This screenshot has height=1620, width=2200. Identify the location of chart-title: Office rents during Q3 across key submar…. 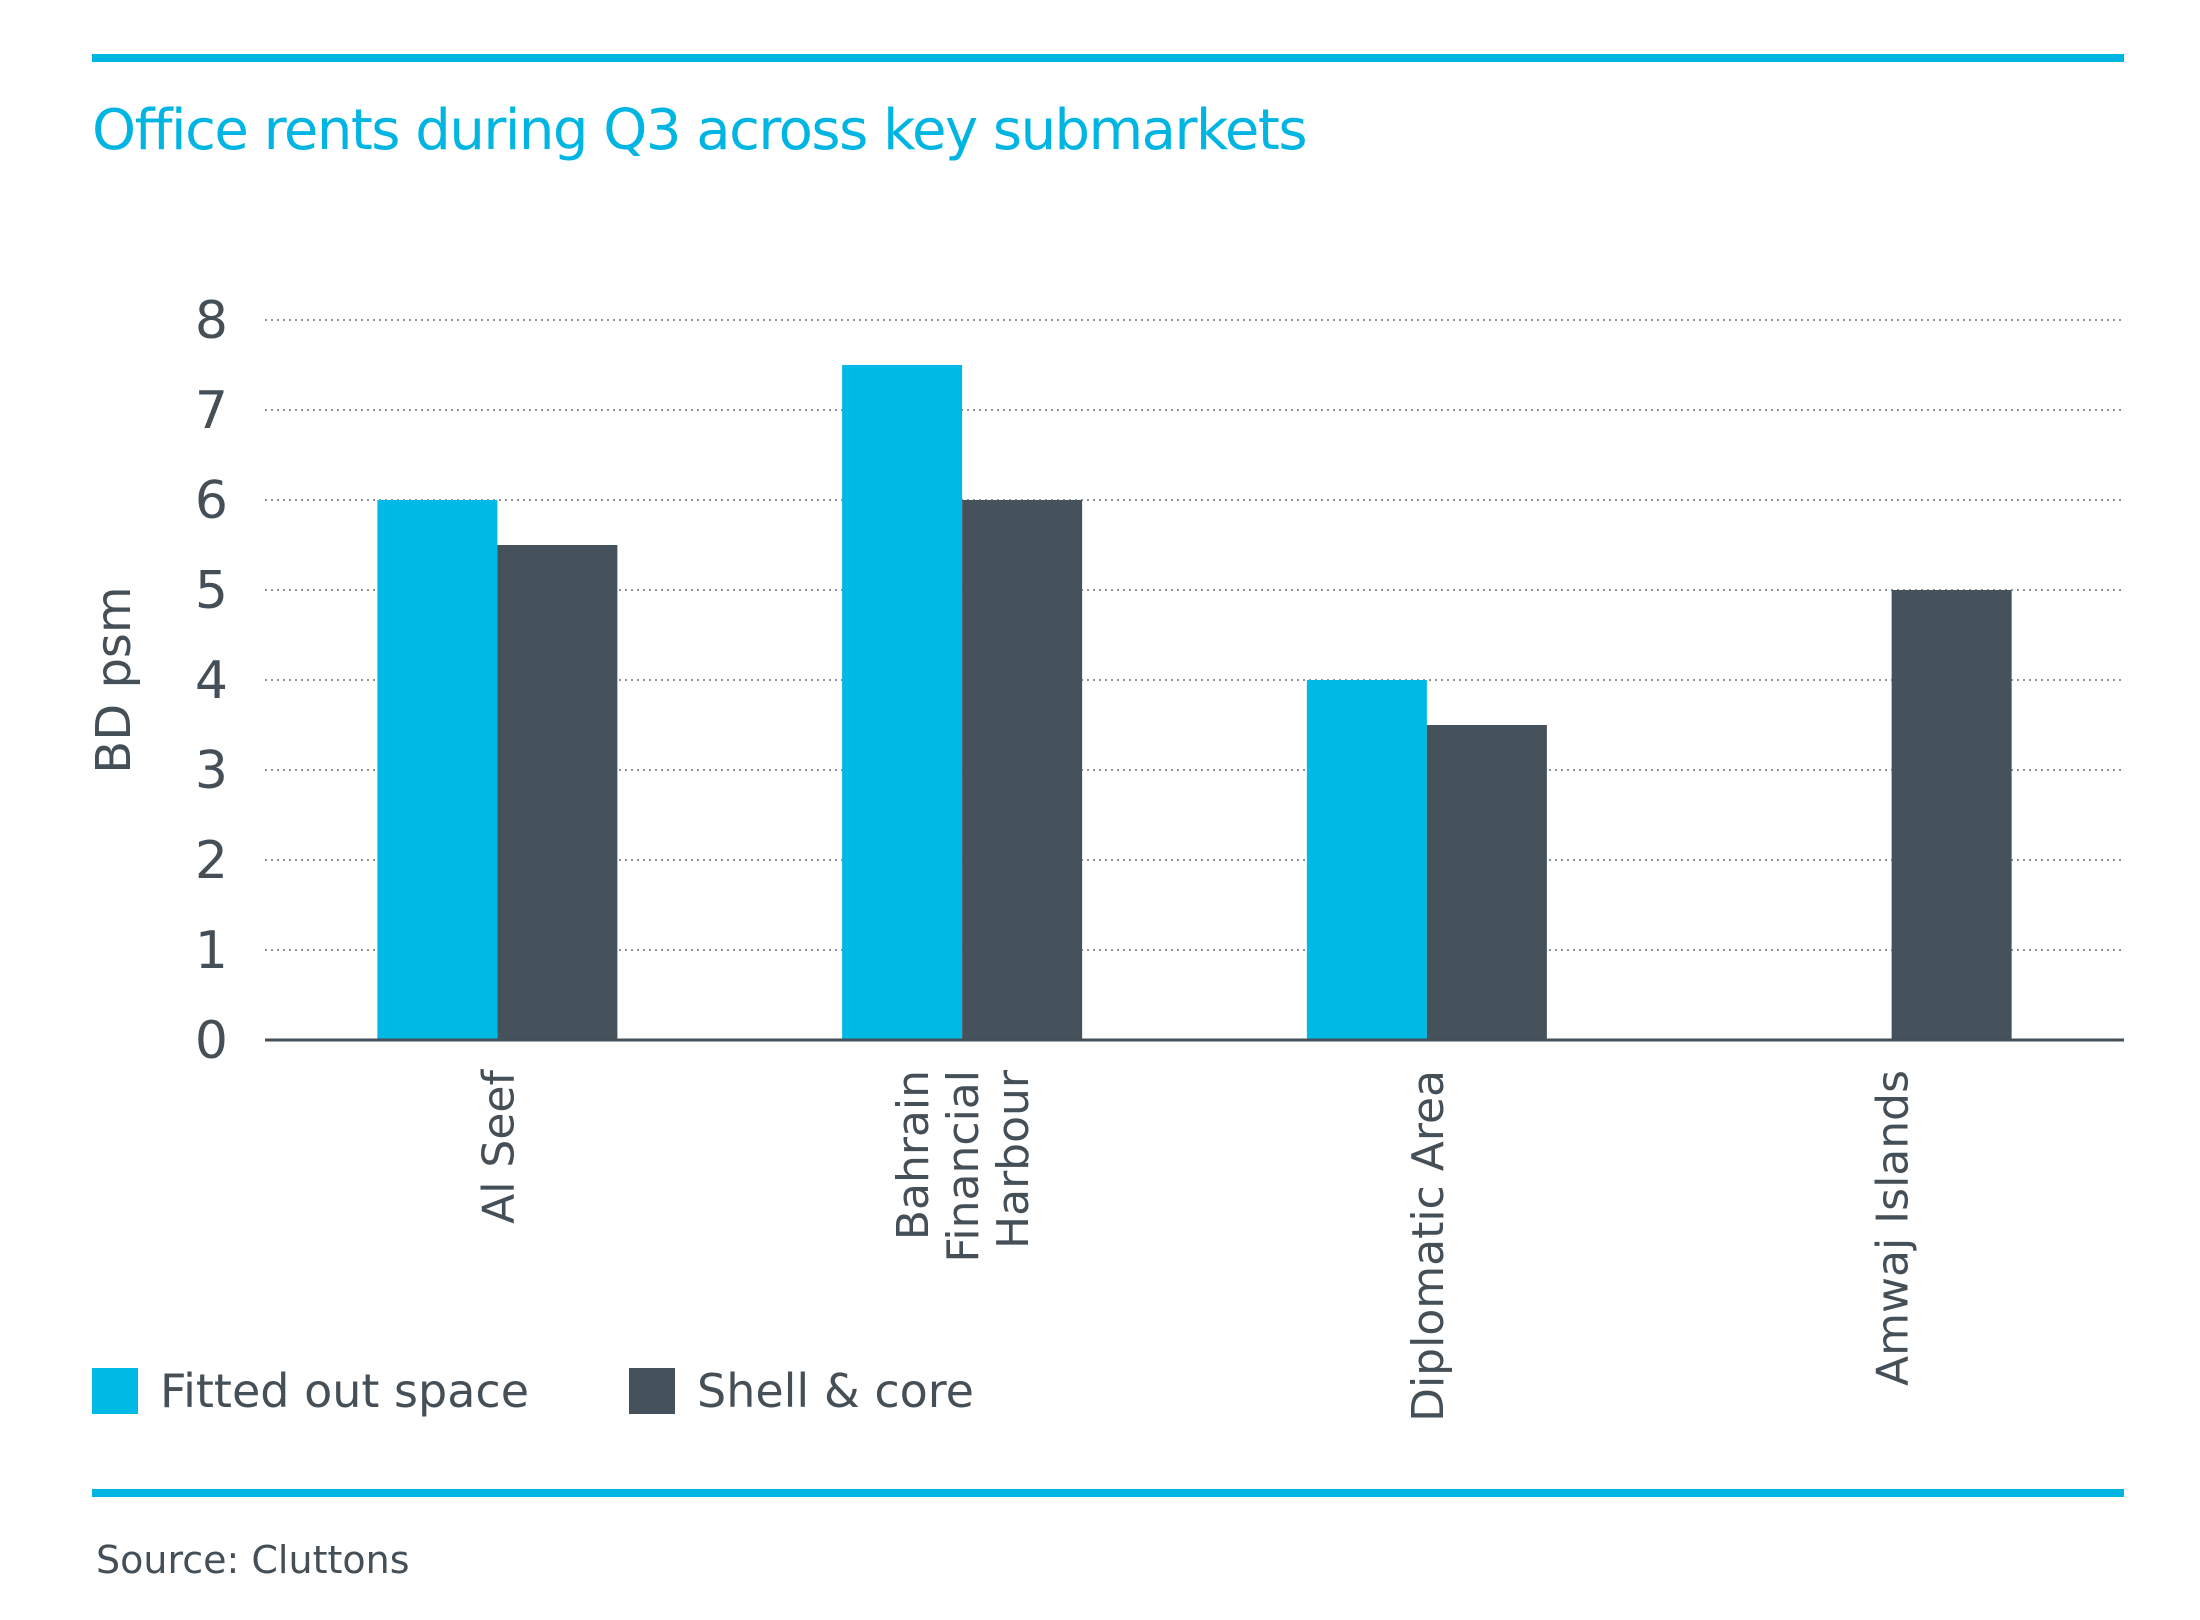
(700, 130).